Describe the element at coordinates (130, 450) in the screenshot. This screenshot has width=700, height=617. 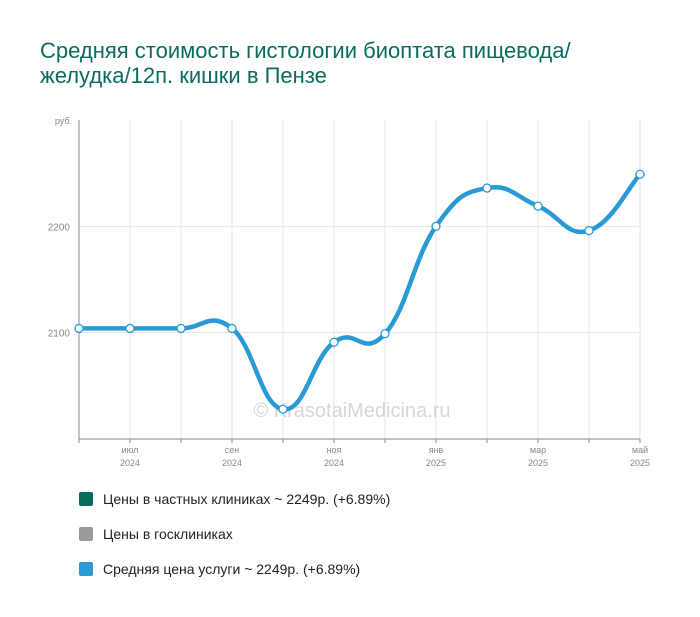
I see `x-tick-label-month: июл` at that location.